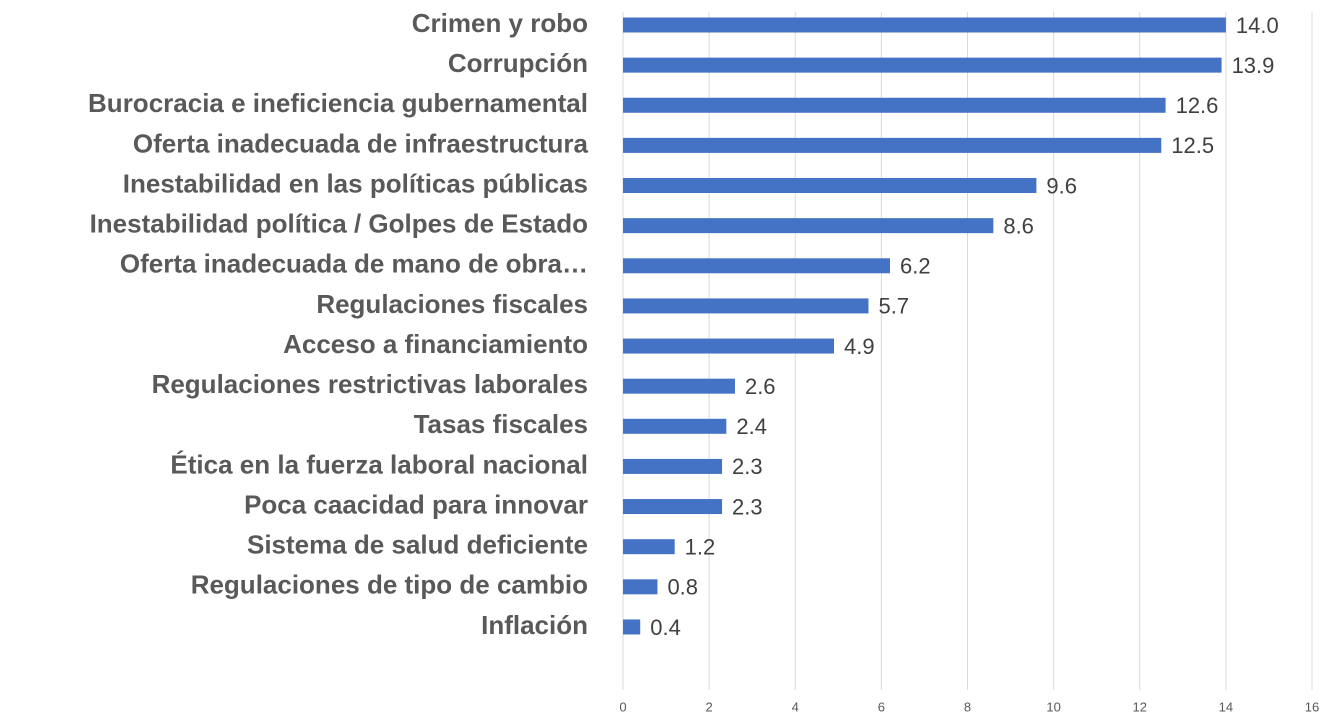 Image resolution: width=1327 pixels, height=715 pixels. Describe the element at coordinates (1192, 145) in the screenshot. I see `value-label: 12.5` at that location.